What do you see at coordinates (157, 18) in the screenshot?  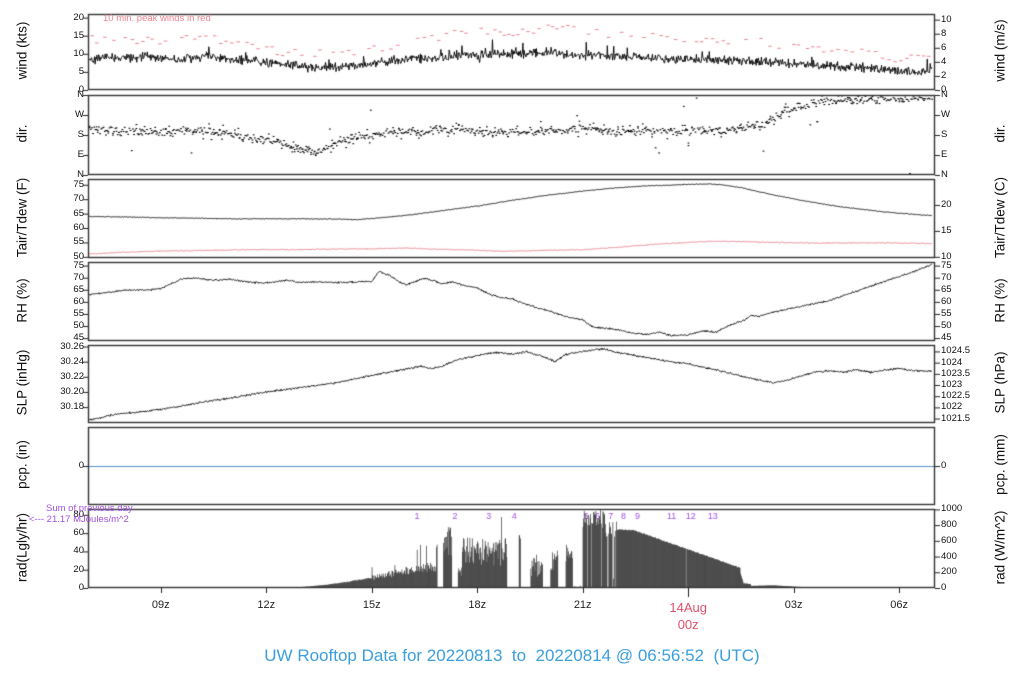 I see `peak-wind-note: 10 min. peak winds in red` at bounding box center [157, 18].